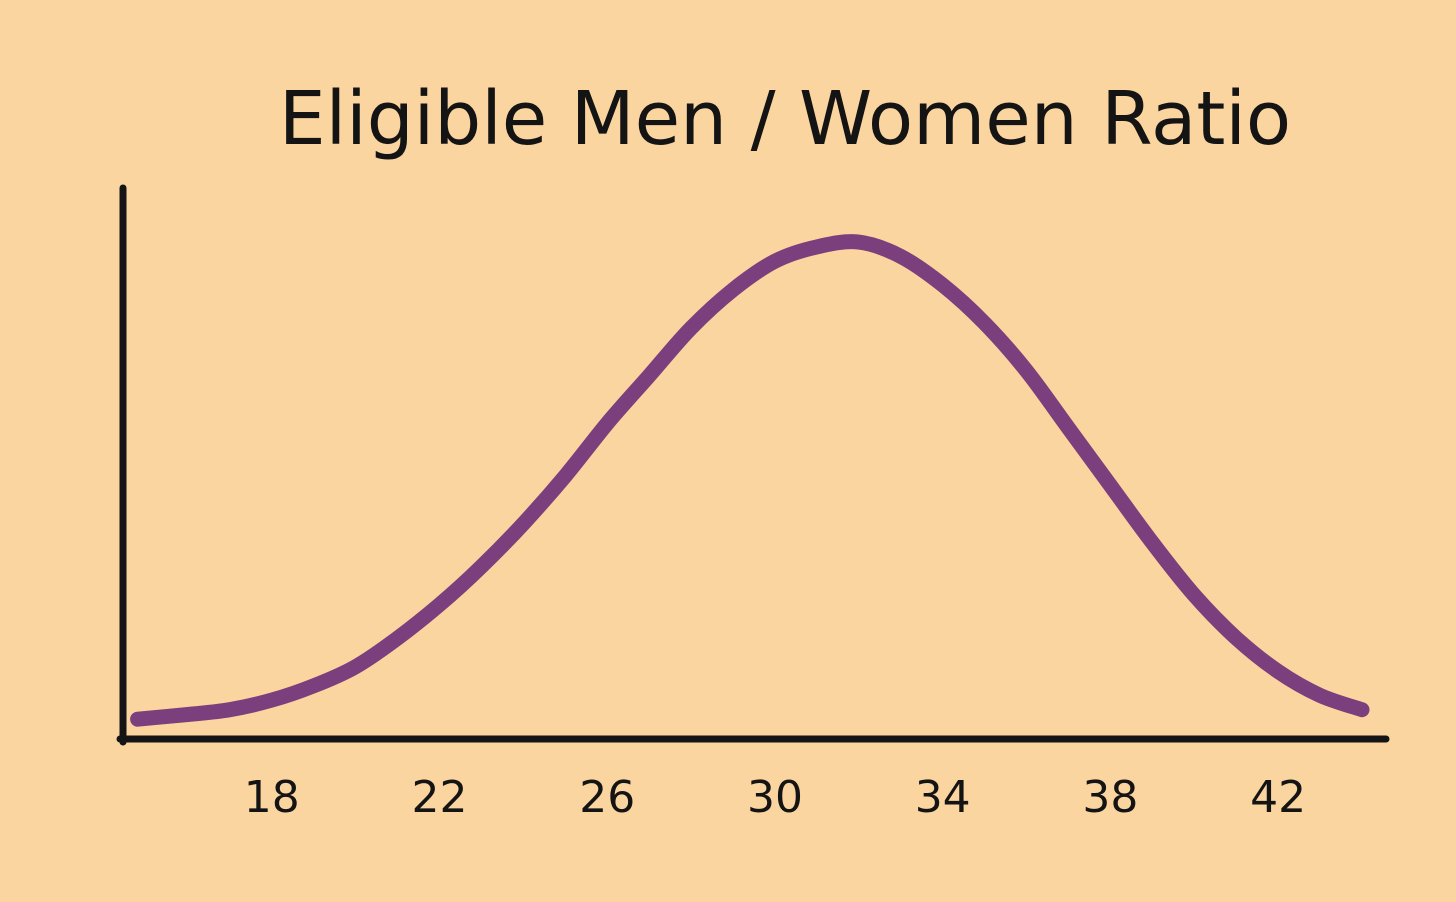  I want to click on x-tick-label: 38, so click(1110, 797).